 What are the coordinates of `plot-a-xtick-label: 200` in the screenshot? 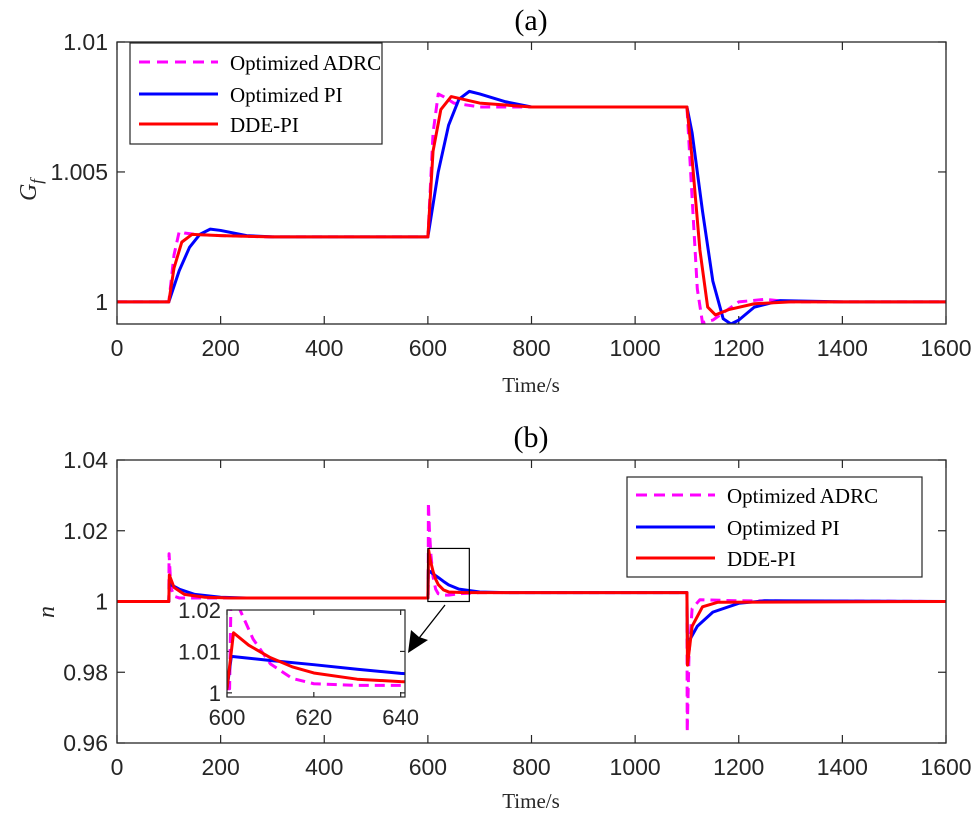 It's located at (220, 348).